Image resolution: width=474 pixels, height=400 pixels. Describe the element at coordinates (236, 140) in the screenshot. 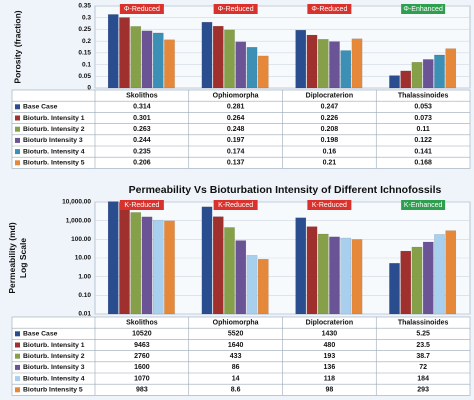

I see `table-value: 0.197` at that location.